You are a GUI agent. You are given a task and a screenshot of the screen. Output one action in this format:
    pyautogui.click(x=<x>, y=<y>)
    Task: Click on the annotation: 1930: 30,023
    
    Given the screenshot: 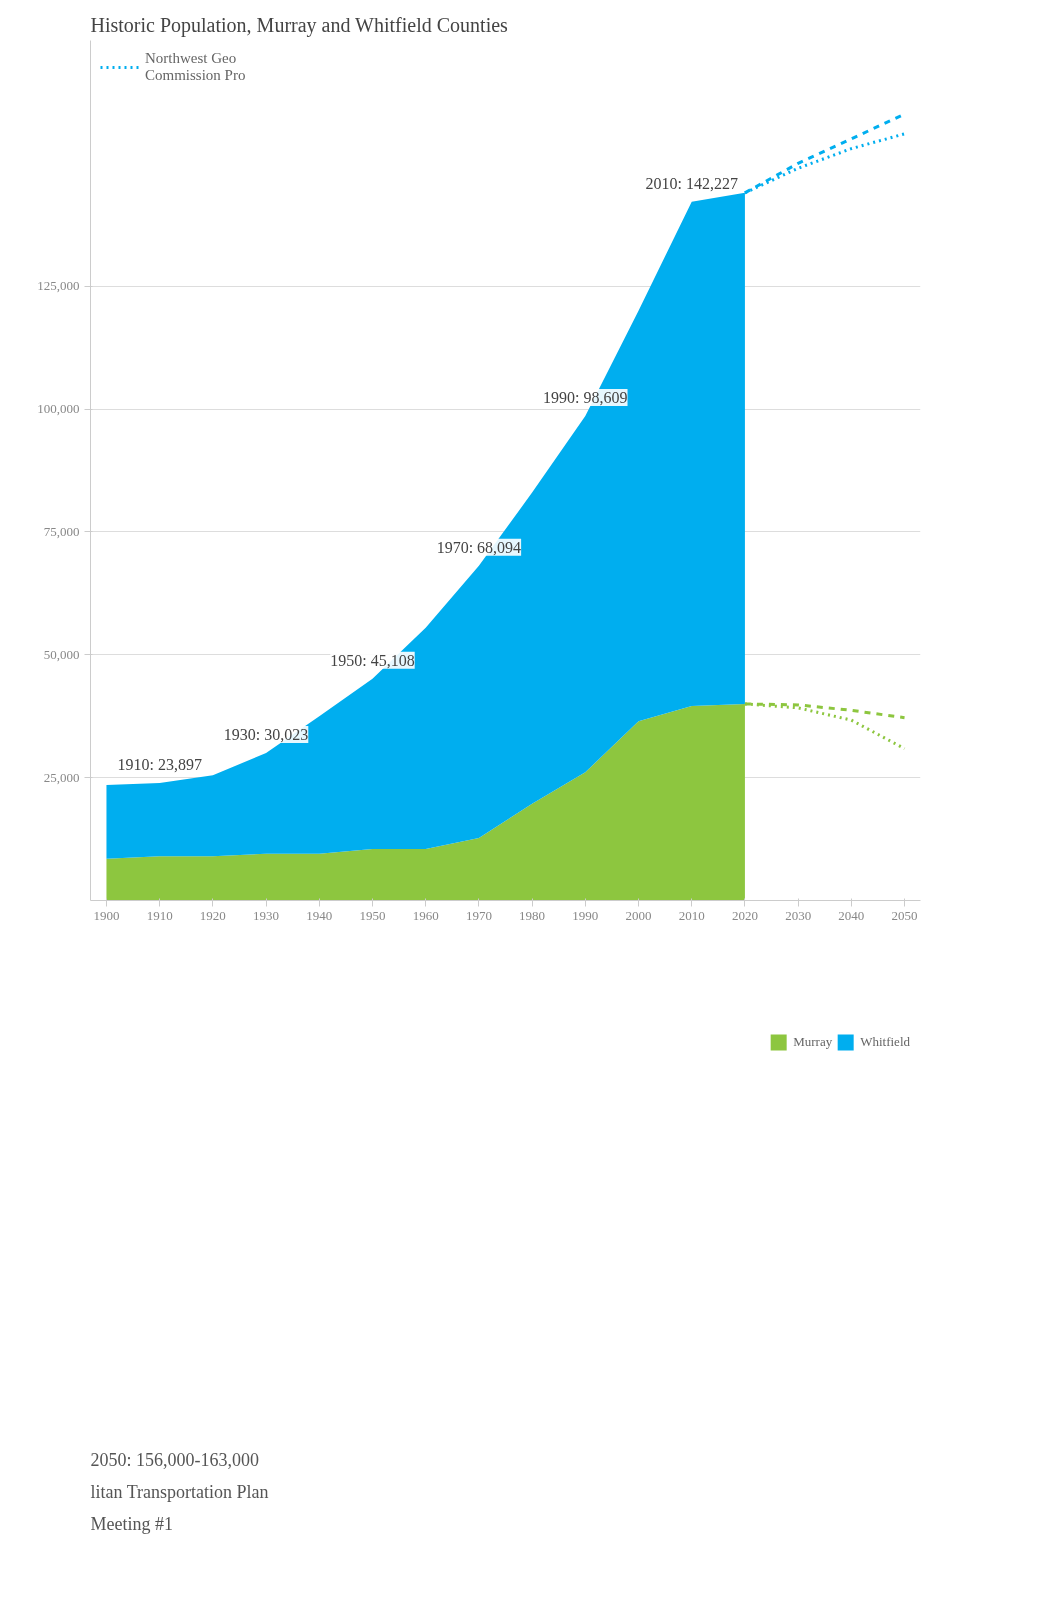 What is the action you would take?
    pyautogui.click(x=266, y=734)
    